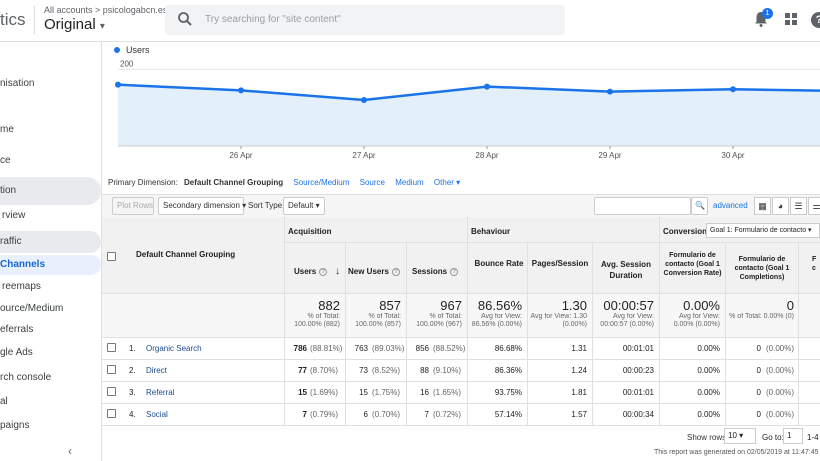 The image size is (820, 461). Describe the element at coordinates (763, 230) in the screenshot. I see `goal-selector-dropdown: Goal 1: Formulario de contacto ▾` at that location.